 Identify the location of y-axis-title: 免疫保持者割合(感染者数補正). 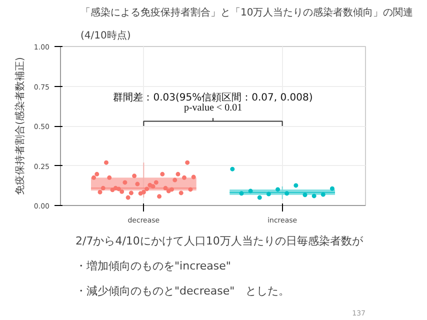
(20, 126).